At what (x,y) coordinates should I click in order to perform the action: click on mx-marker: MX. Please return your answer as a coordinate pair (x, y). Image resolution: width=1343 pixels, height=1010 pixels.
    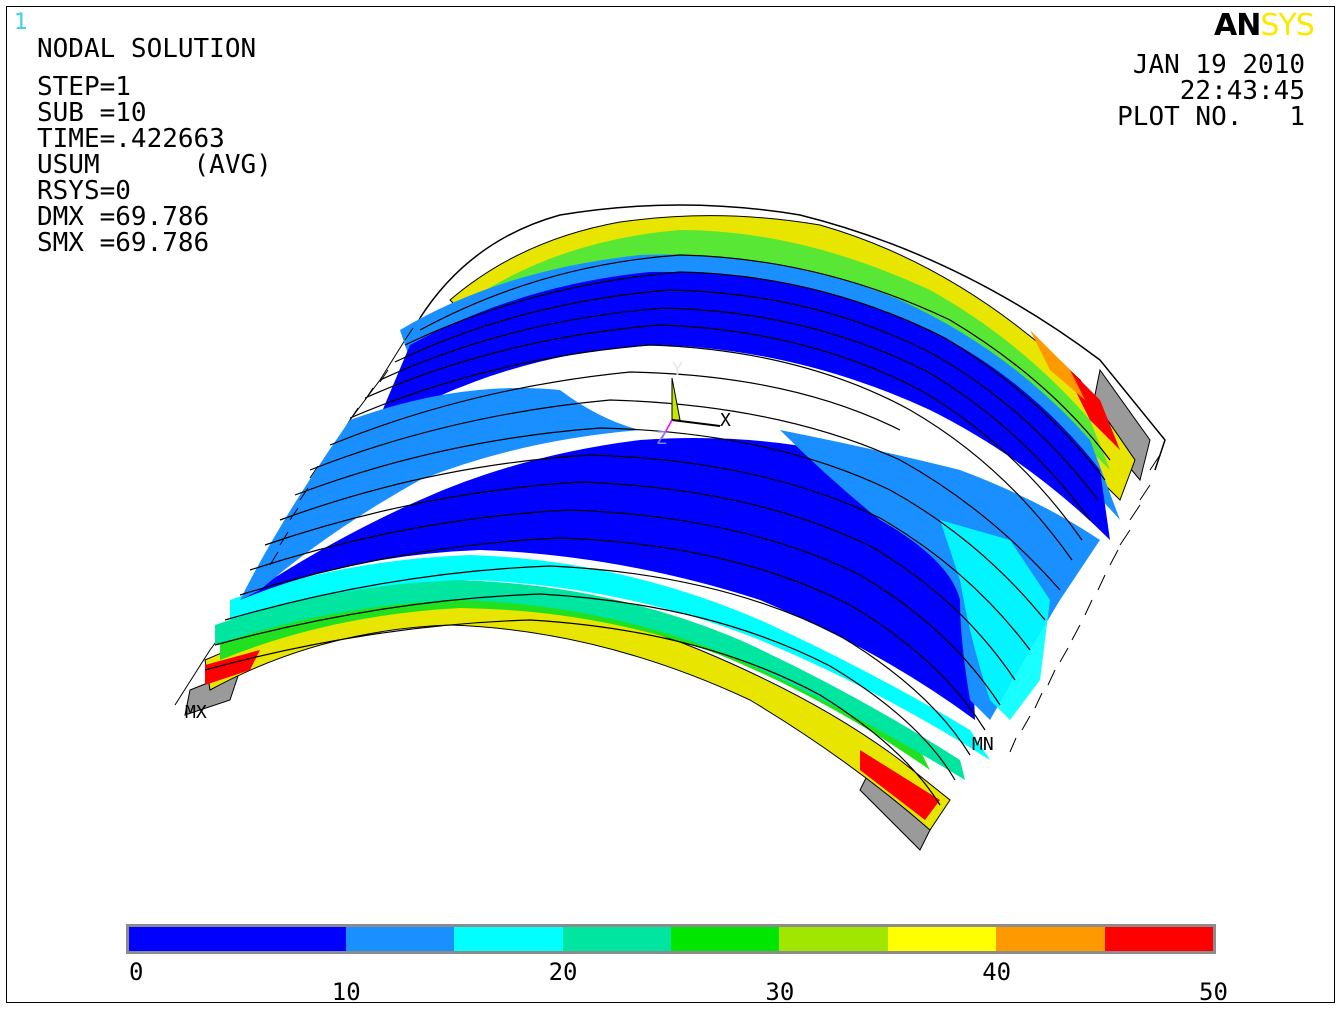
    Looking at the image, I should click on (196, 712).